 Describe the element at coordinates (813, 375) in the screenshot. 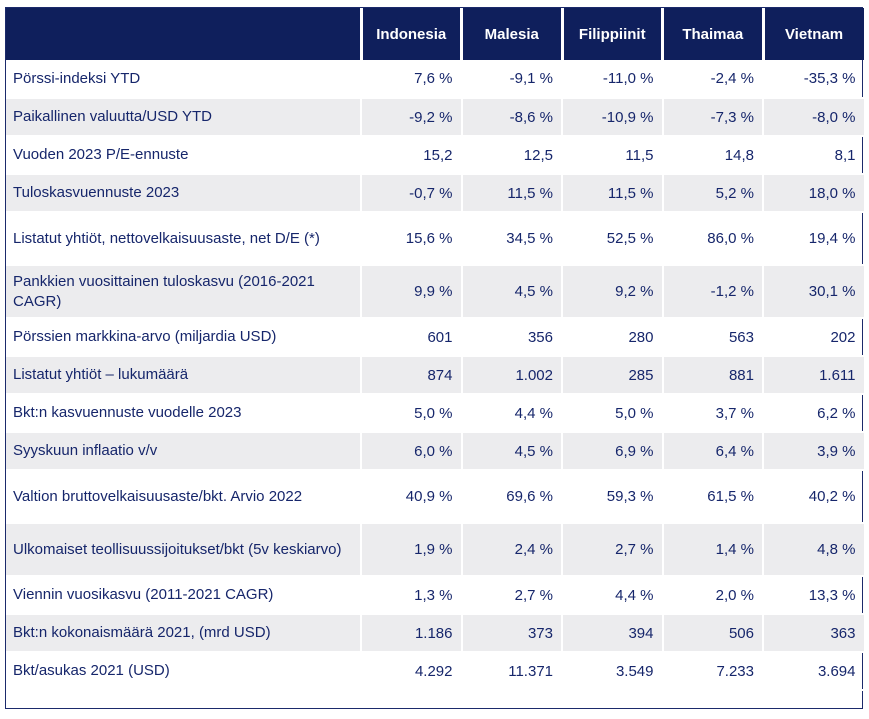

I see `value-cell: 1.611` at that location.